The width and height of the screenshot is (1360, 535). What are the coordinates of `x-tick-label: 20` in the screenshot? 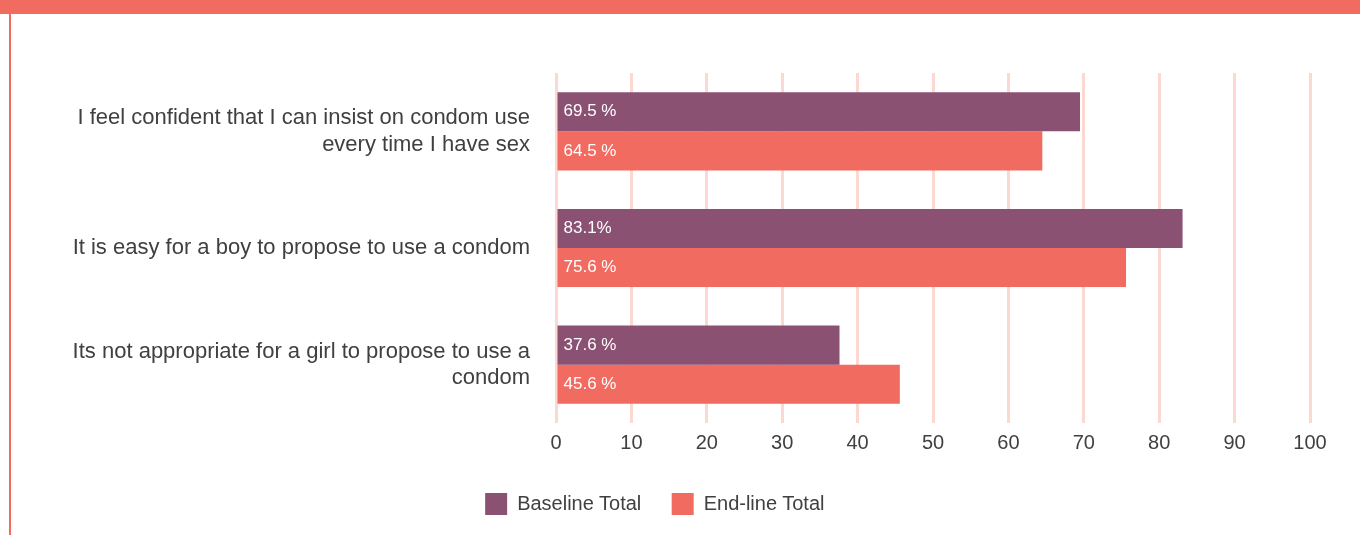 It's located at (706, 441).